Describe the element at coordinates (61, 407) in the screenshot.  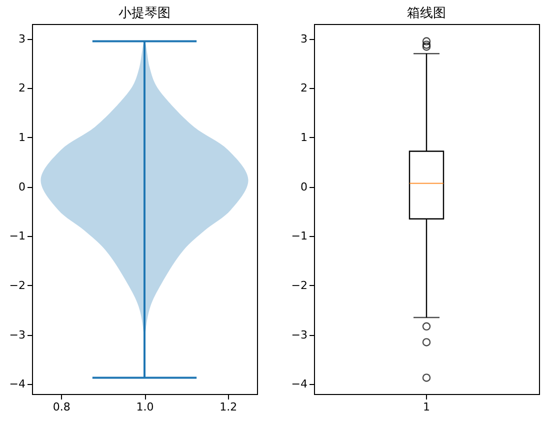
I see `x-tick-label: 0.8` at that location.